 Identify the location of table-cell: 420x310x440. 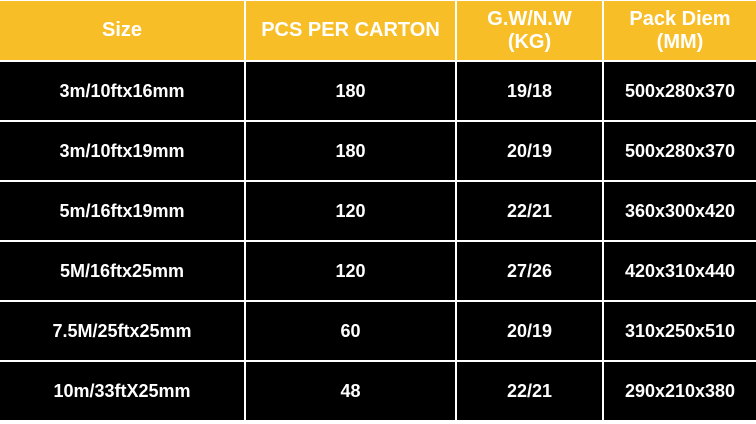
(680, 271).